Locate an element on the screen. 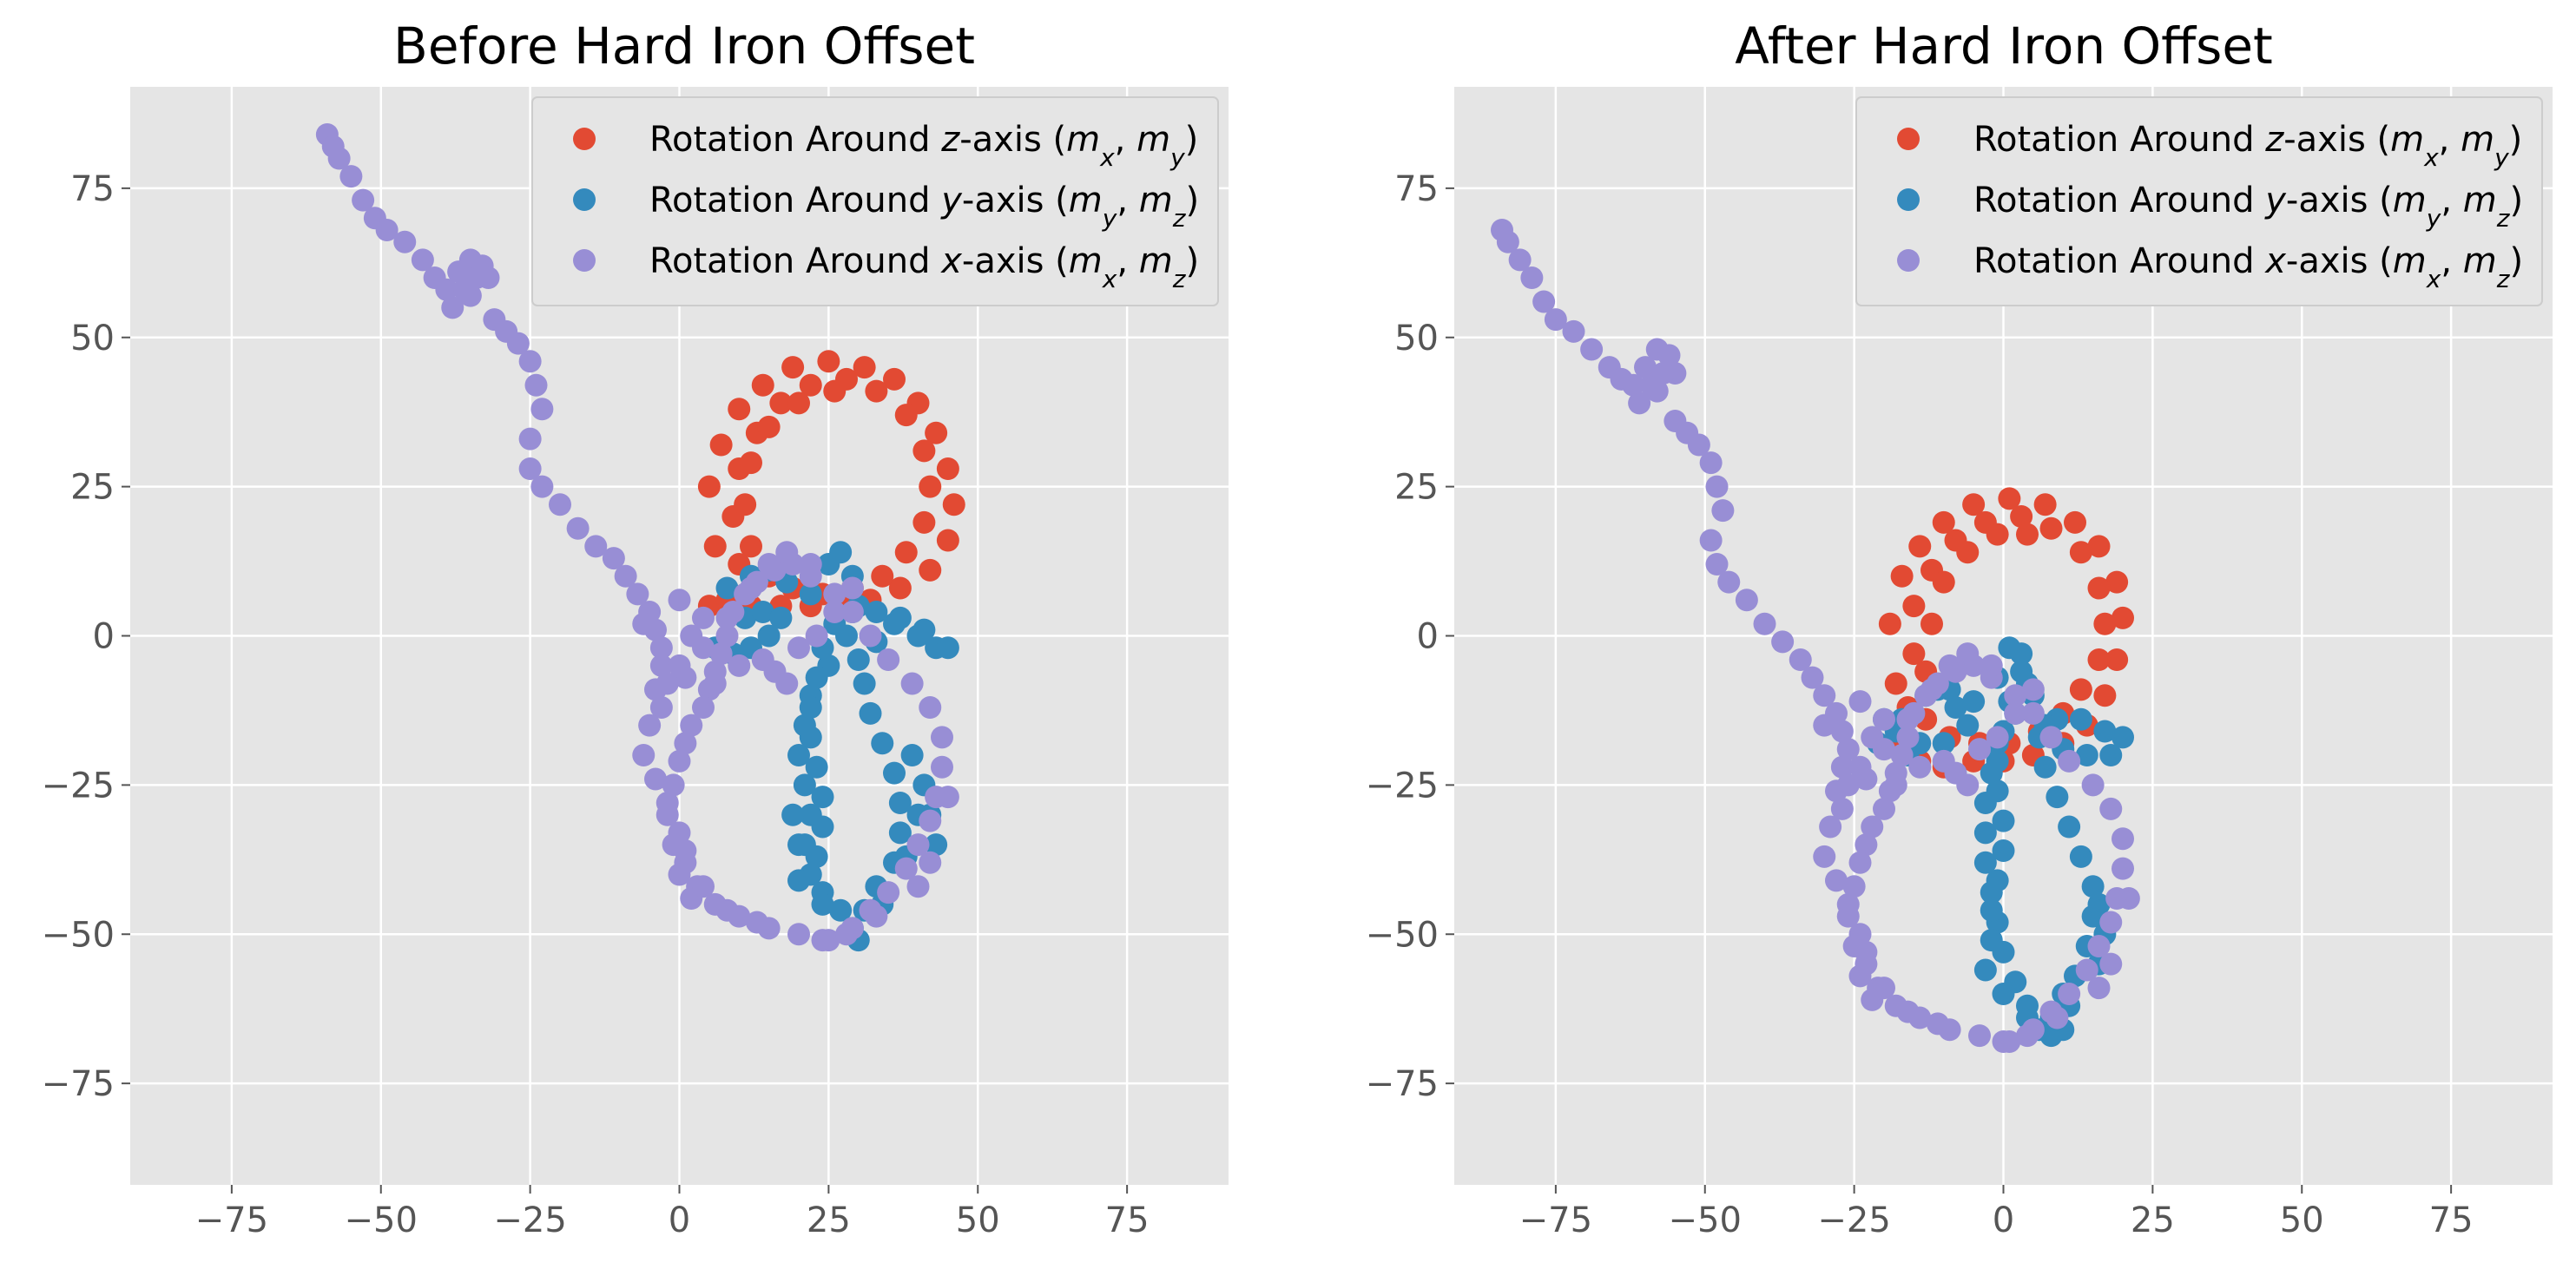 This screenshot has width=2576, height=1276. y-tick-label: −75 is located at coordinates (1402, 1084).